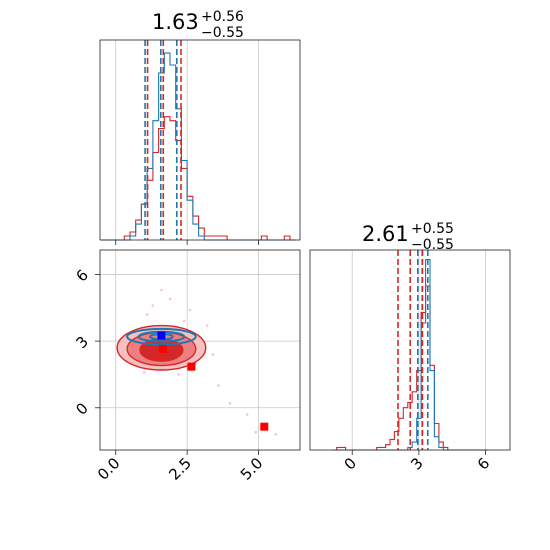  Describe the element at coordinates (81, 275) in the screenshot. I see `scatter-ytick-label: 6` at that location.